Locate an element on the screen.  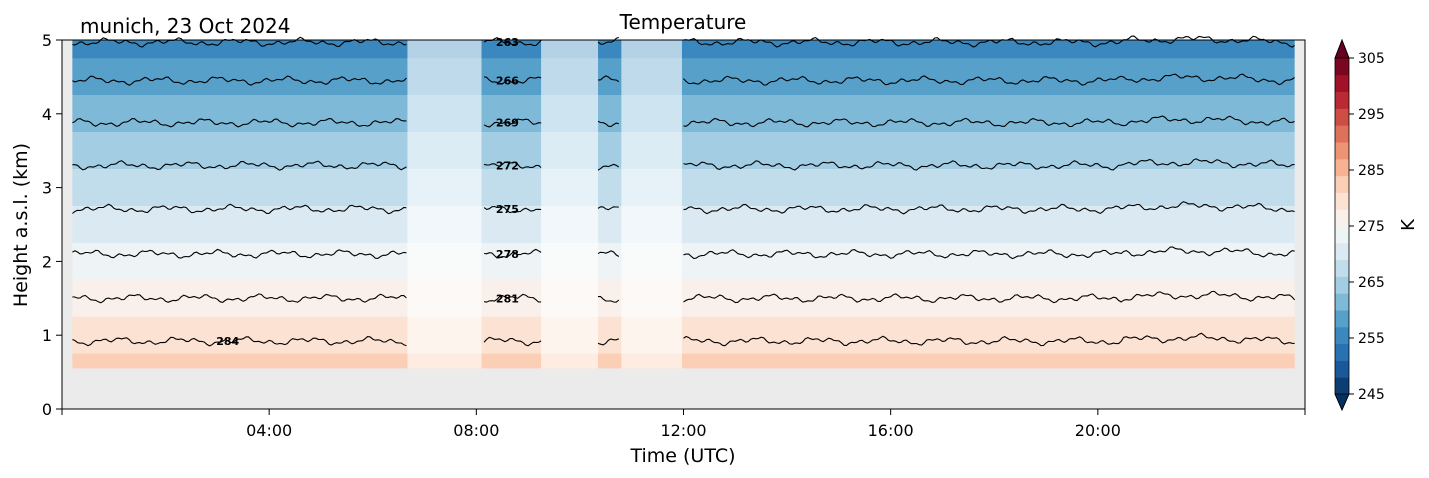
colorbar-label: K is located at coordinates (1408, 224).